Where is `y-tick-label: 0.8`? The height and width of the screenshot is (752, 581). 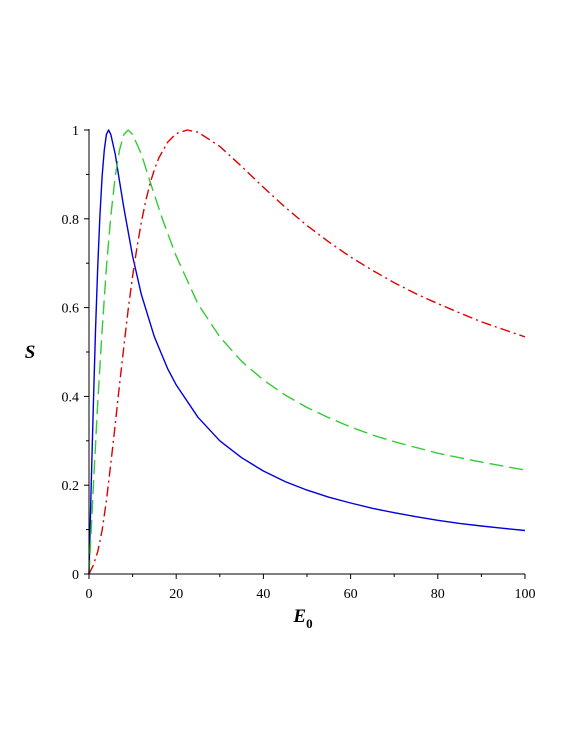 y-tick-label: 0.8 is located at coordinates (71, 220).